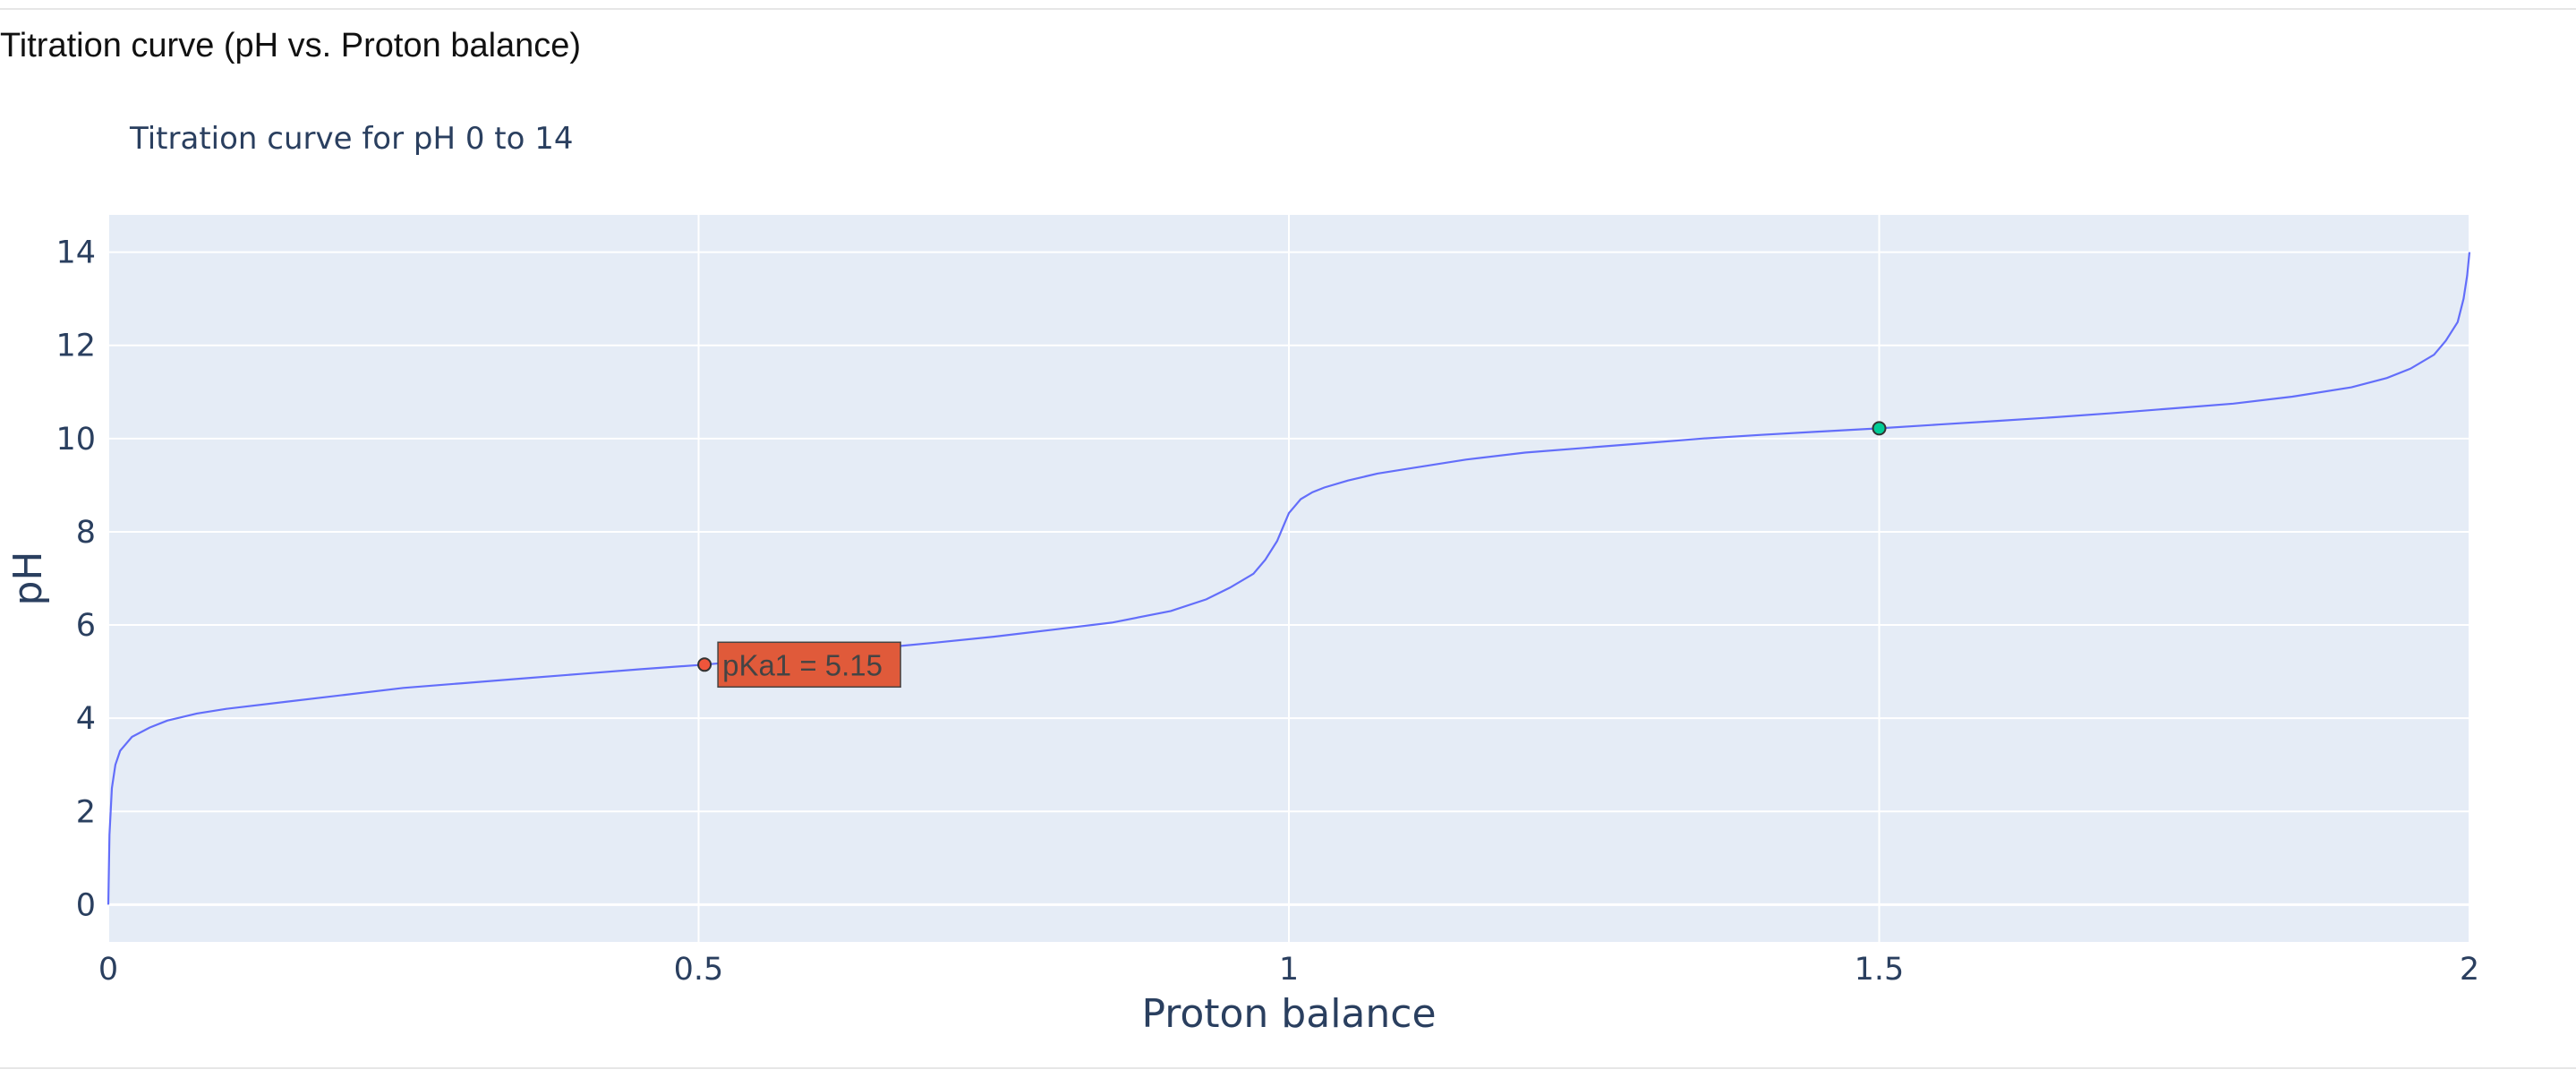  I want to click on top-divider, so click(1288, 9).